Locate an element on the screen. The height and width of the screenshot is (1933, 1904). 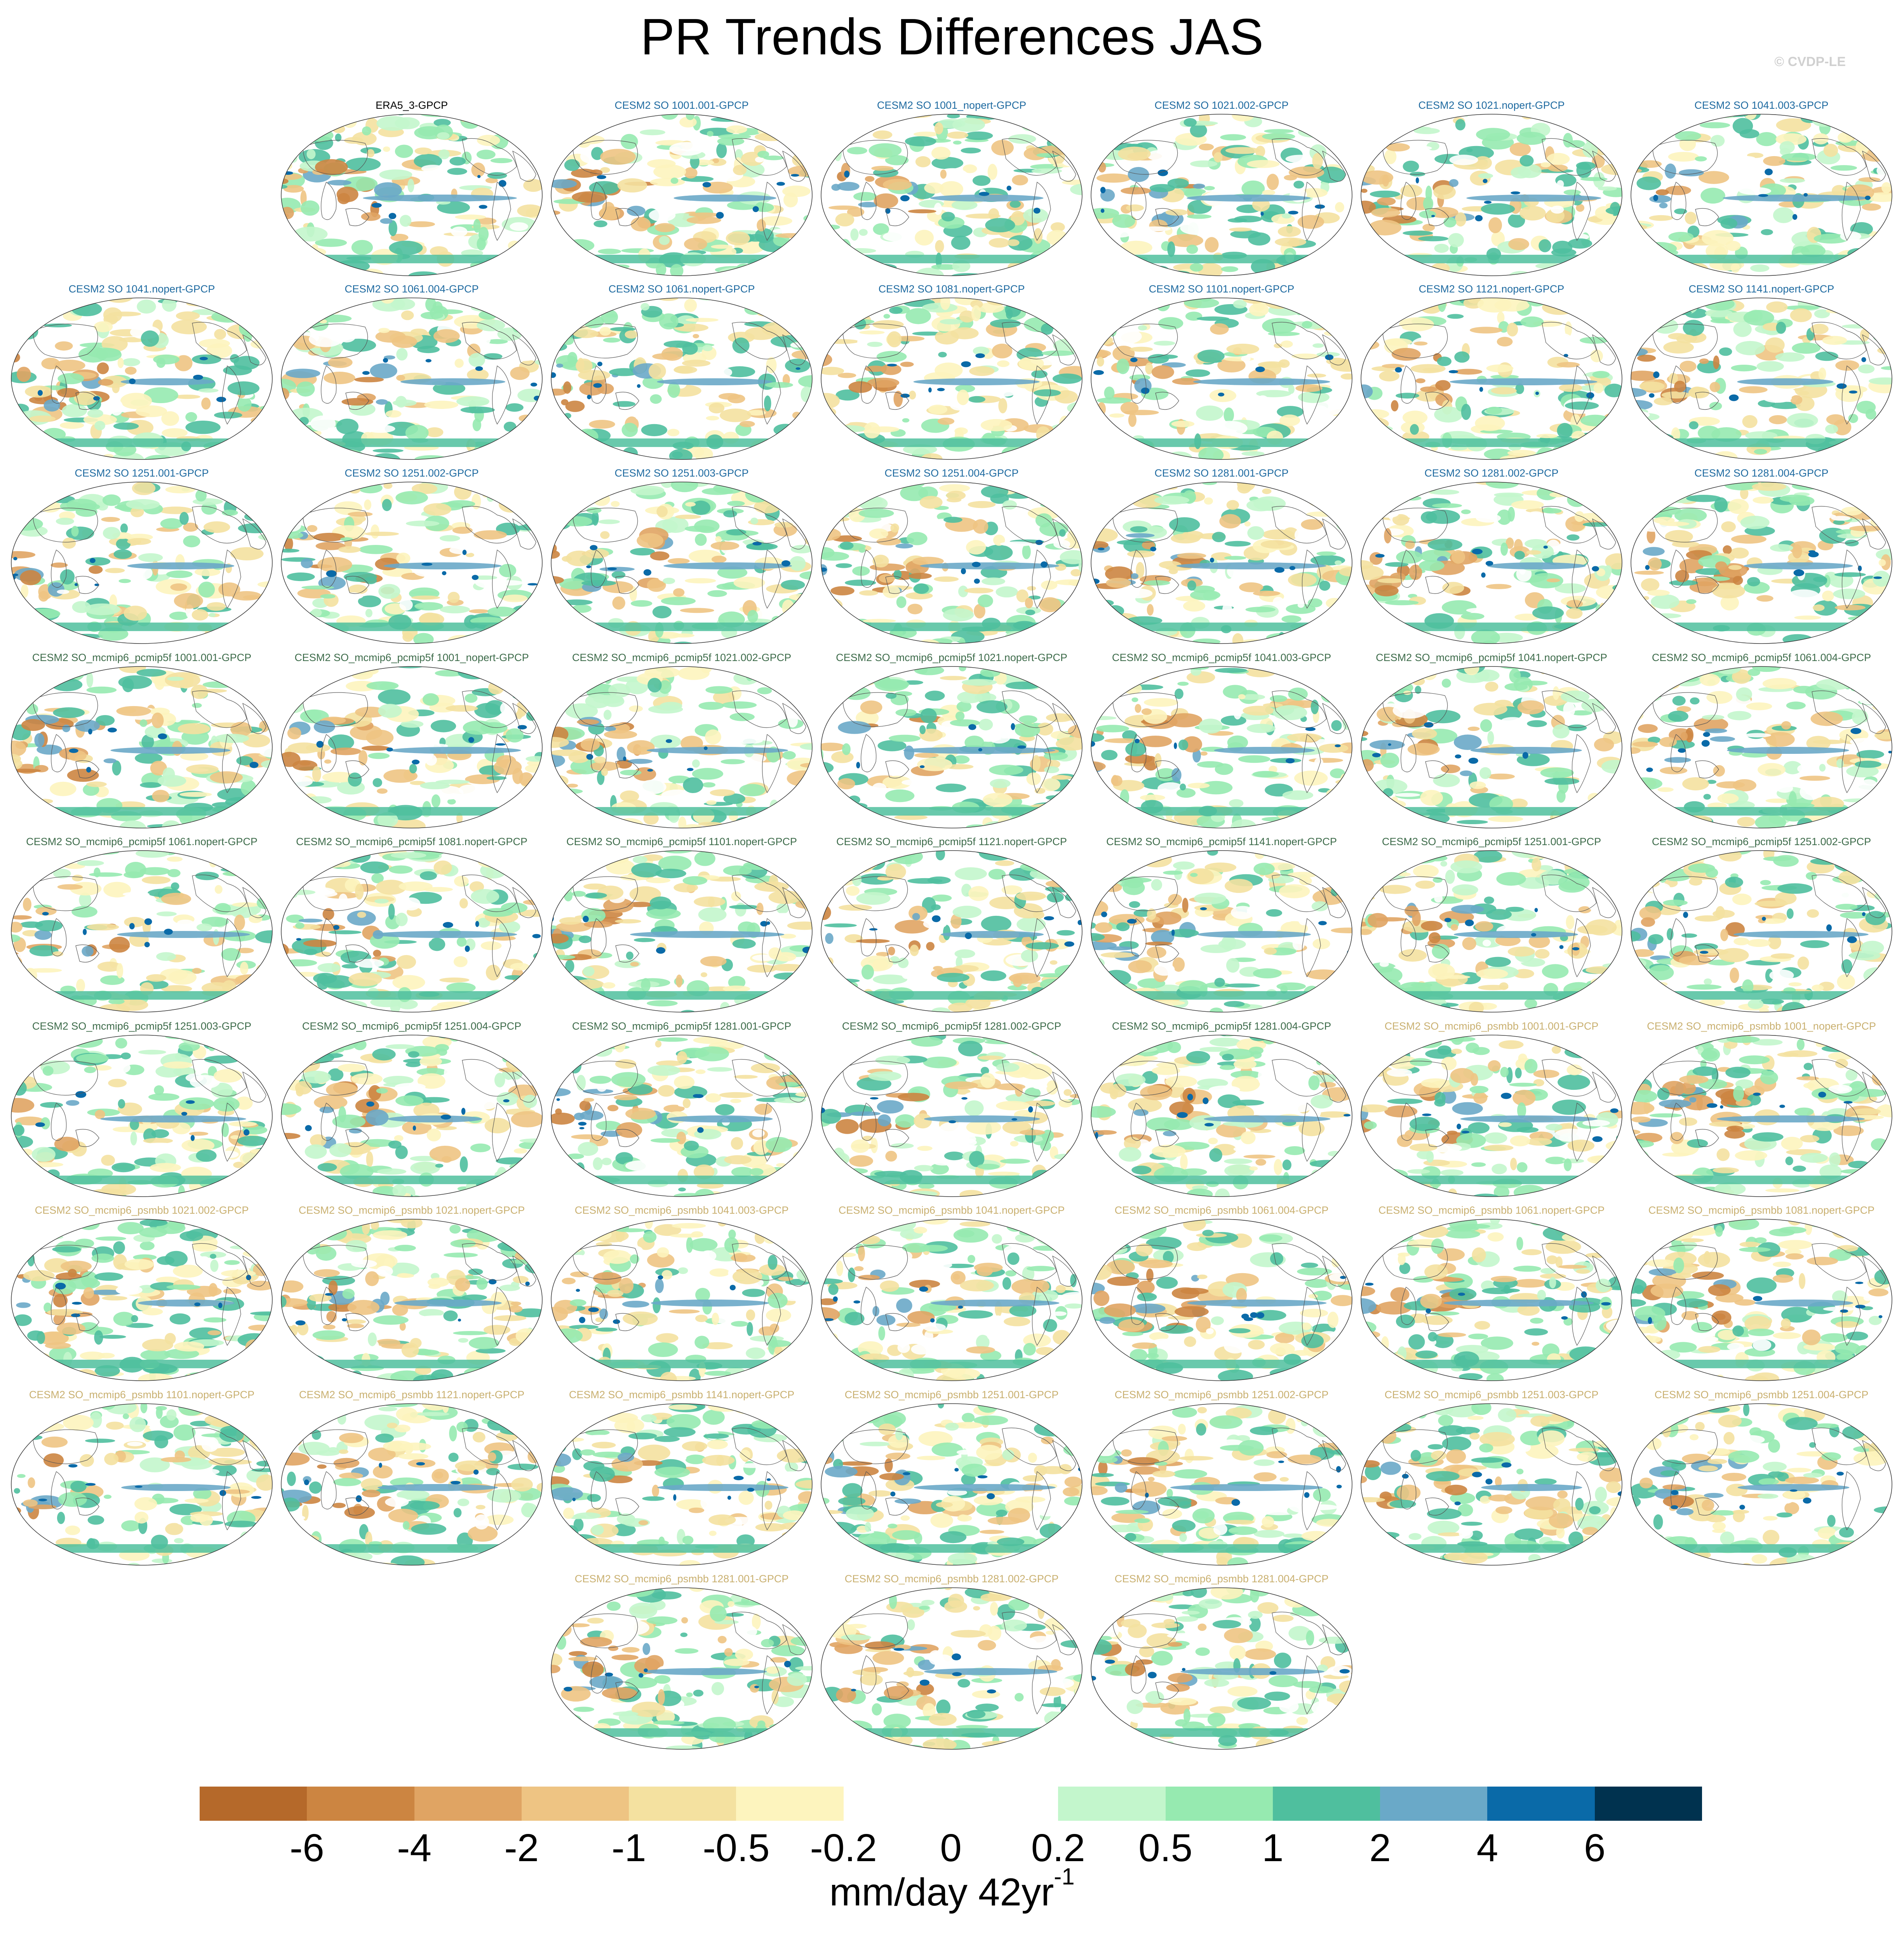
map-panel: CESM2 SO_mcmip6_pcmip5f 1041.nopert-GPCP is located at coordinates (1492, 740).